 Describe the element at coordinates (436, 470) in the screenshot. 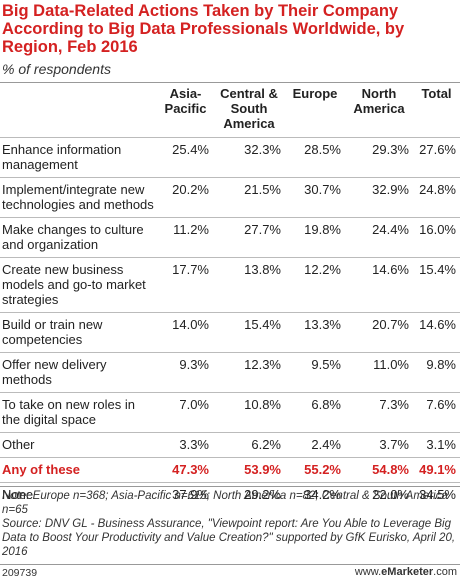

I see `value-cell: 49.1%` at that location.